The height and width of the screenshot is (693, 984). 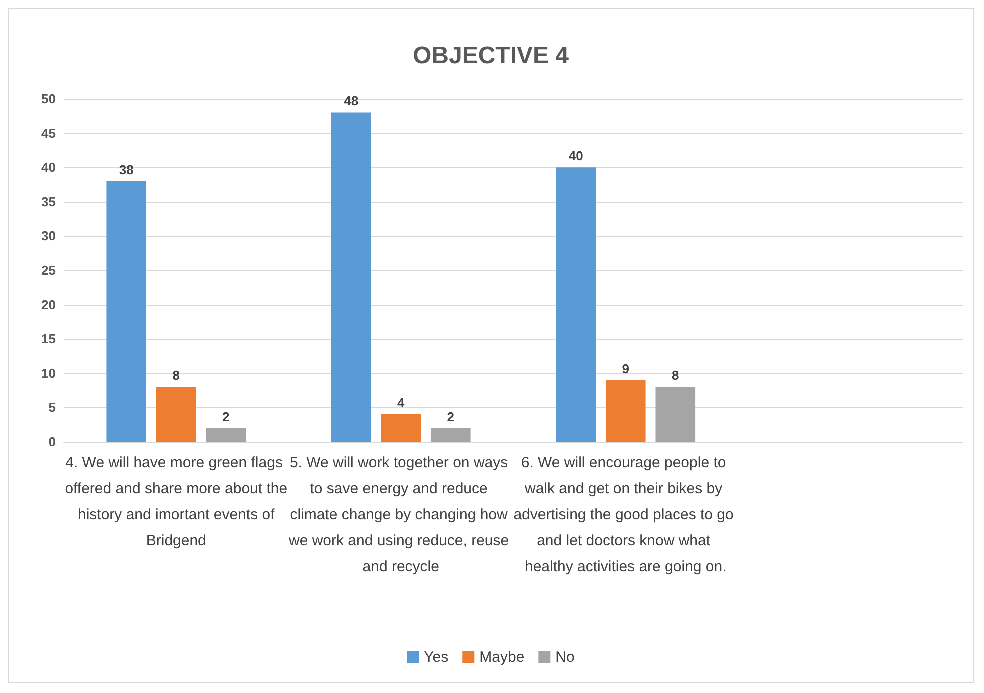 I want to click on y-tick-label: 30, so click(x=49, y=236).